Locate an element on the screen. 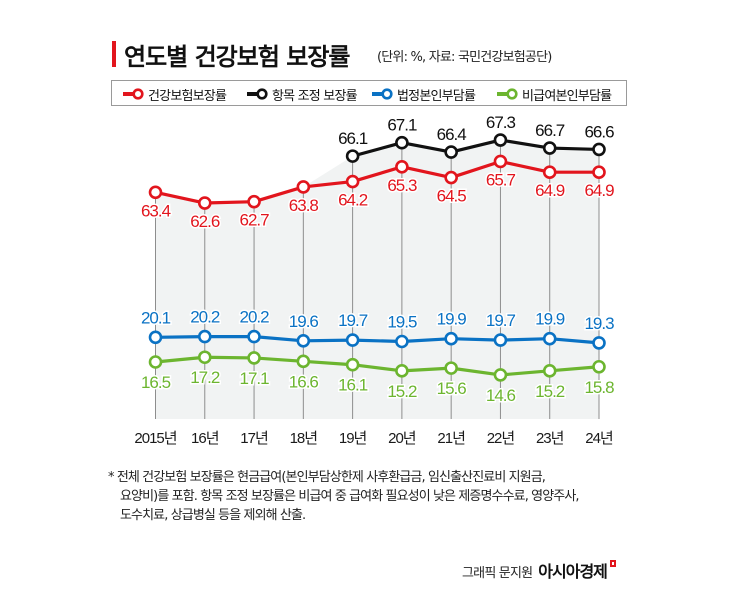  chart-title: 연도별 건강보험 보장률 is located at coordinates (237, 57).